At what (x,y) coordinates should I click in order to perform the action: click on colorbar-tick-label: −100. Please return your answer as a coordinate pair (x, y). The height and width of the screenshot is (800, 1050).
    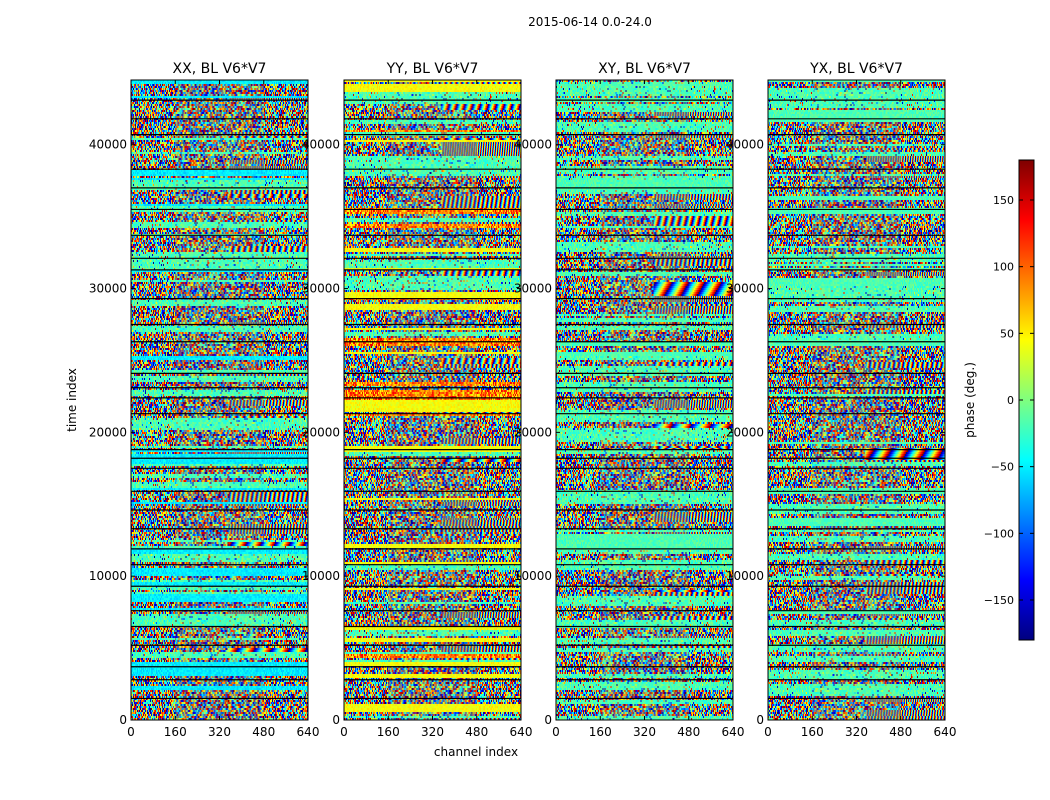
    Looking at the image, I should click on (999, 533).